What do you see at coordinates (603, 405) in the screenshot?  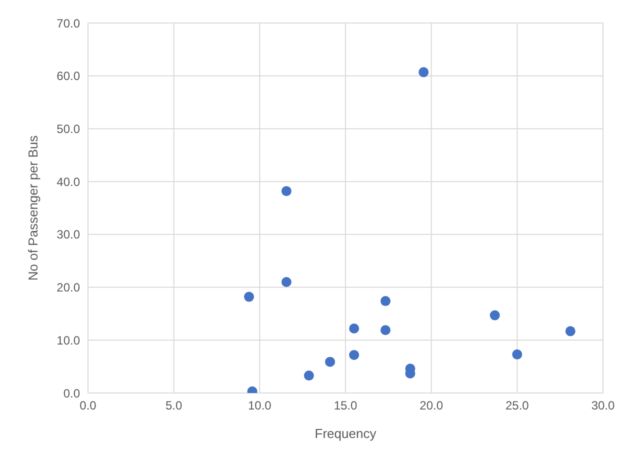 I see `x-tick-label: 30.0` at bounding box center [603, 405].